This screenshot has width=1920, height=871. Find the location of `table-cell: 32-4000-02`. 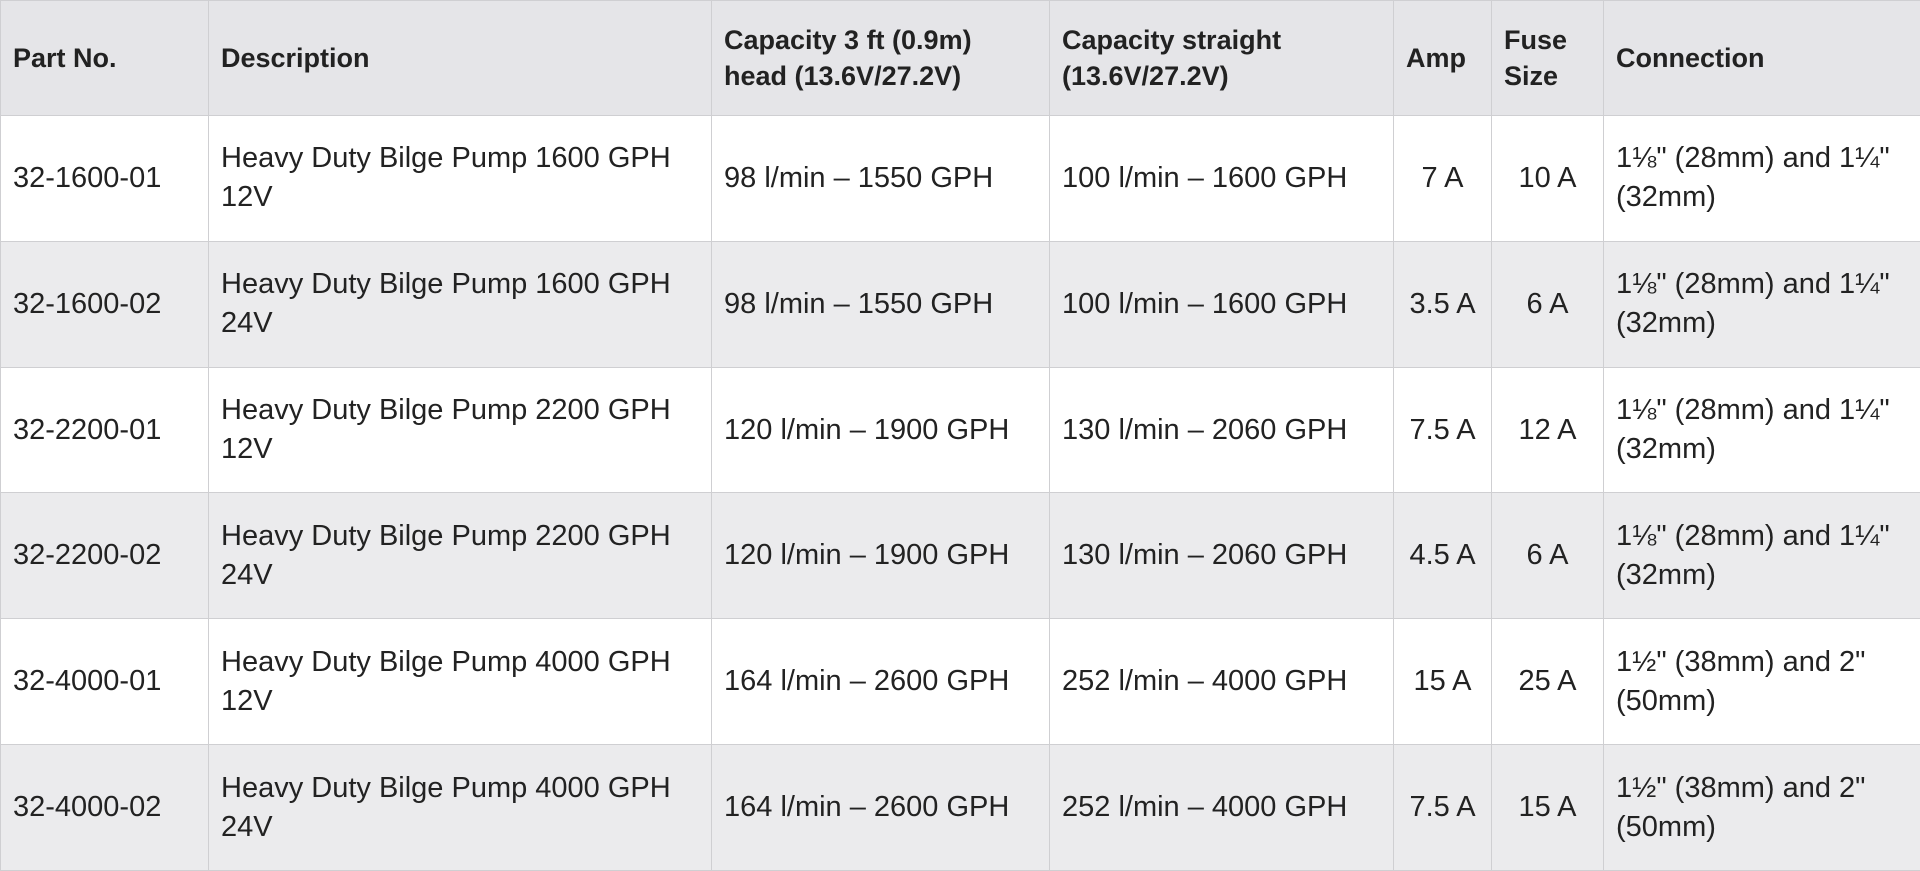

table-cell: 32-4000-02 is located at coordinates (104, 807).